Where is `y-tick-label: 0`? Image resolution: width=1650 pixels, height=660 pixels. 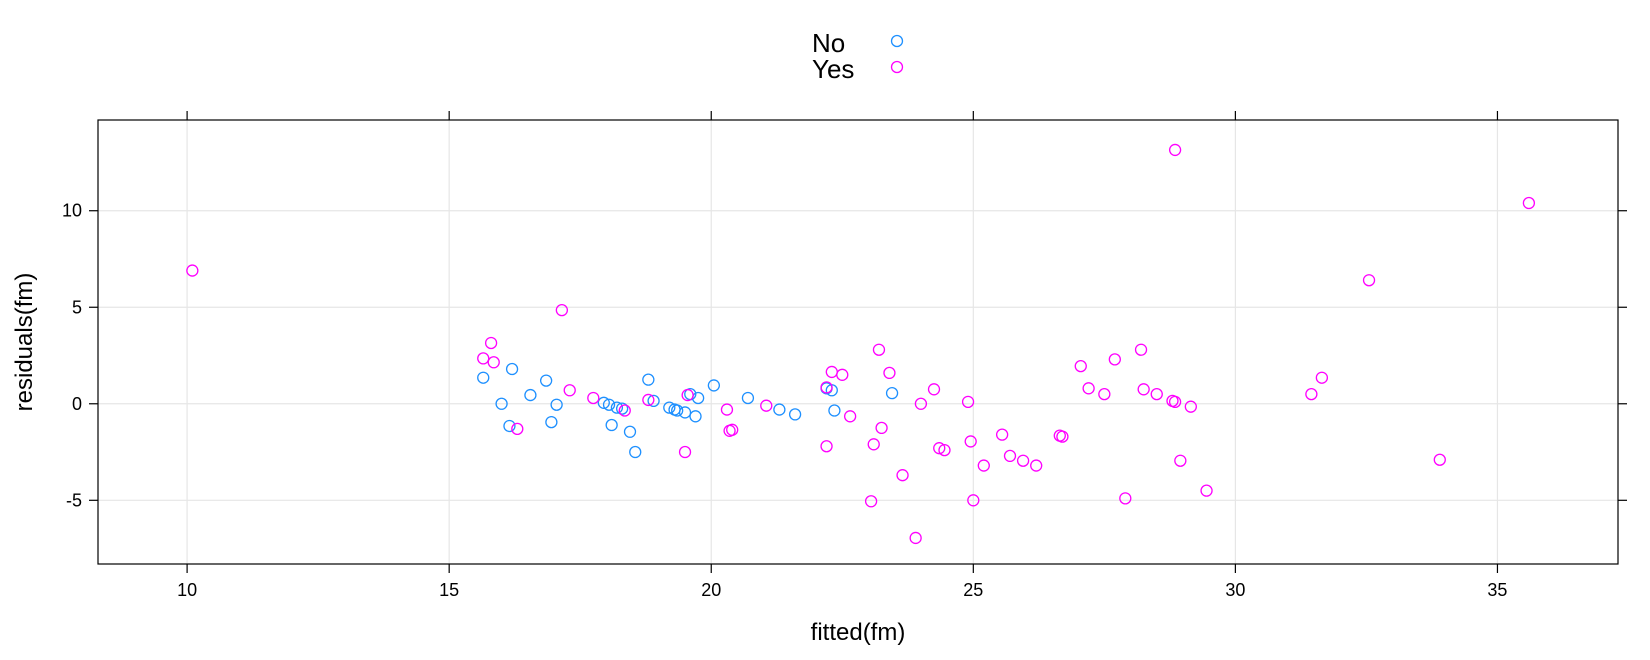
y-tick-label: 0 is located at coordinates (77, 404).